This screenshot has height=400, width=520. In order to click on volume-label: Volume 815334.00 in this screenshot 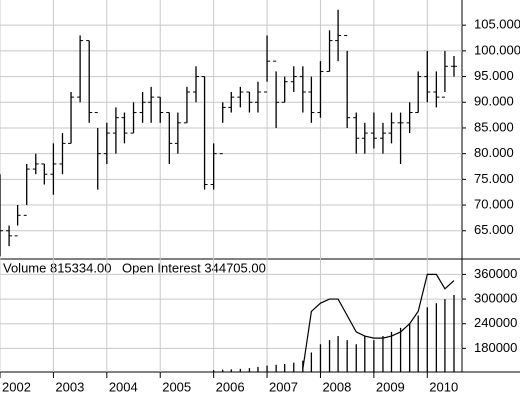, I will do `click(57, 267)`.